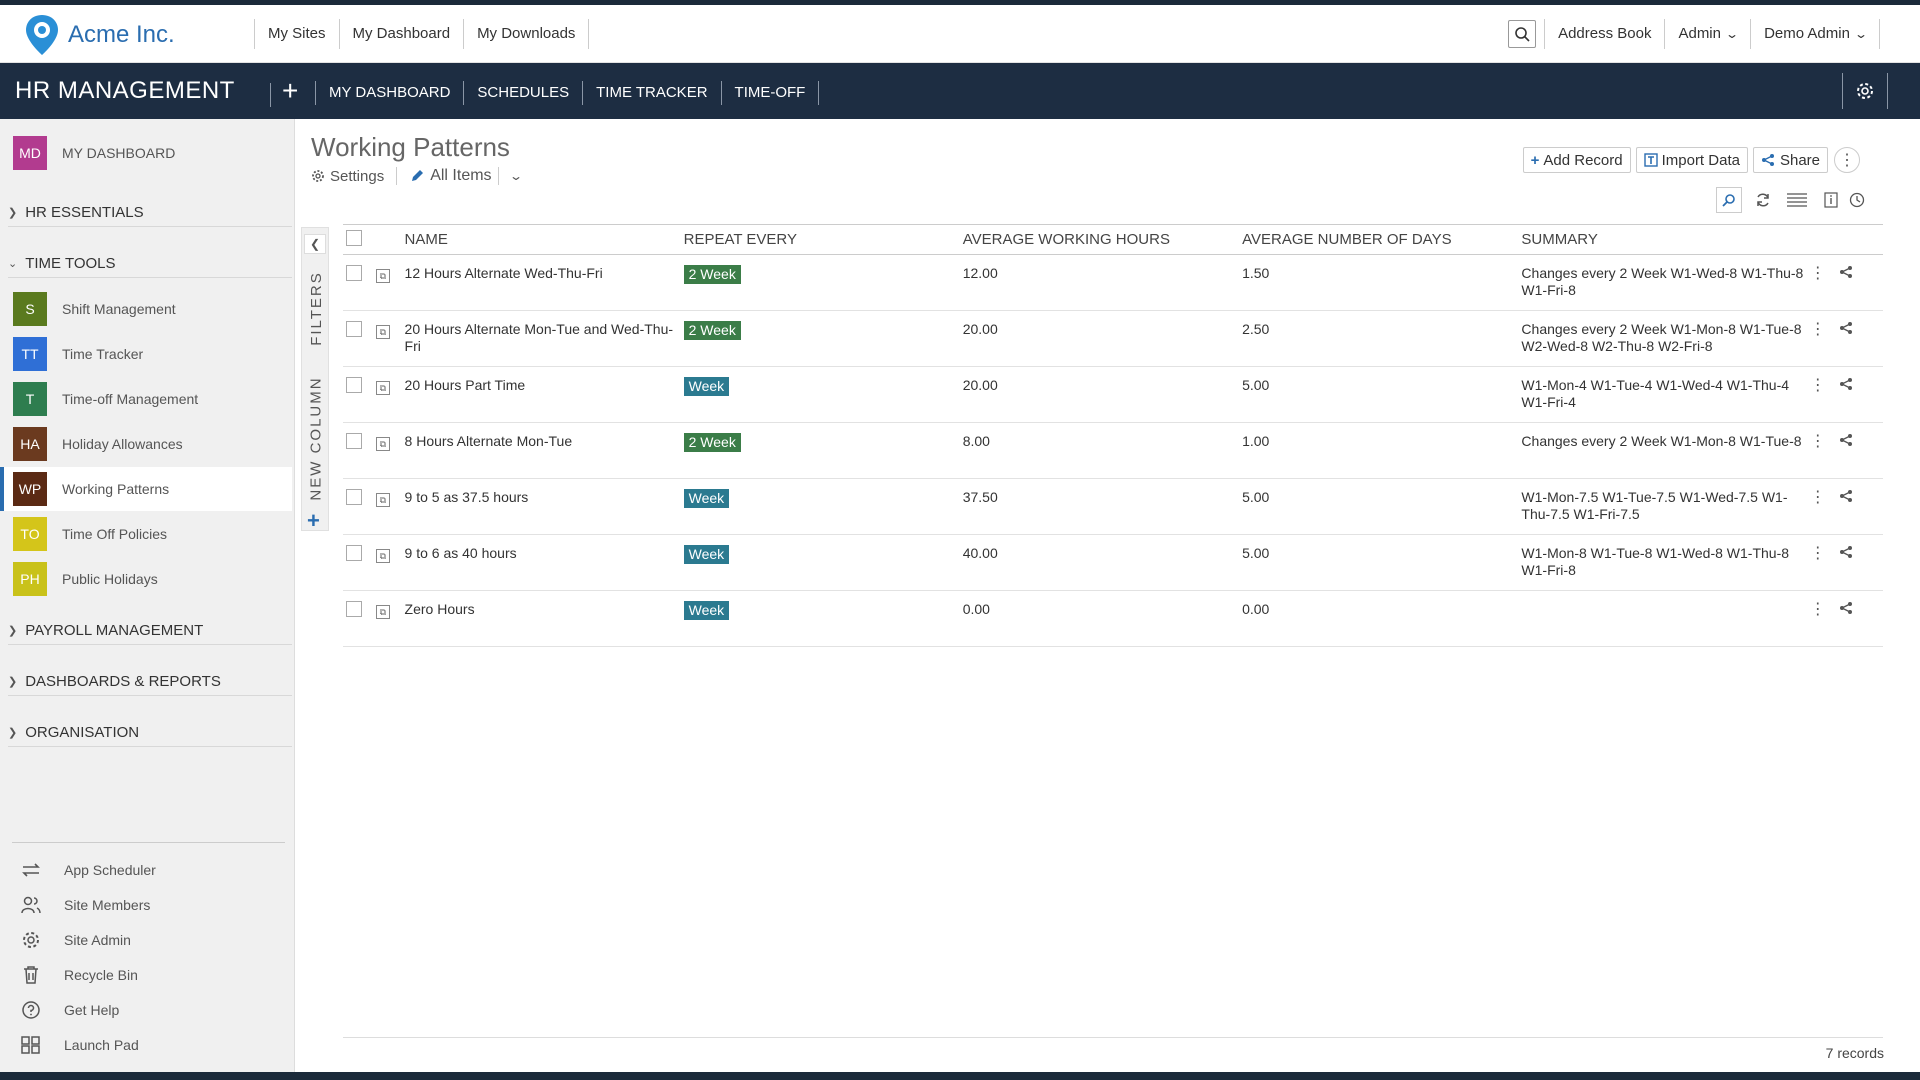 The image size is (1920, 1080). What do you see at coordinates (347, 176) in the screenshot?
I see `settings-link: Settings` at bounding box center [347, 176].